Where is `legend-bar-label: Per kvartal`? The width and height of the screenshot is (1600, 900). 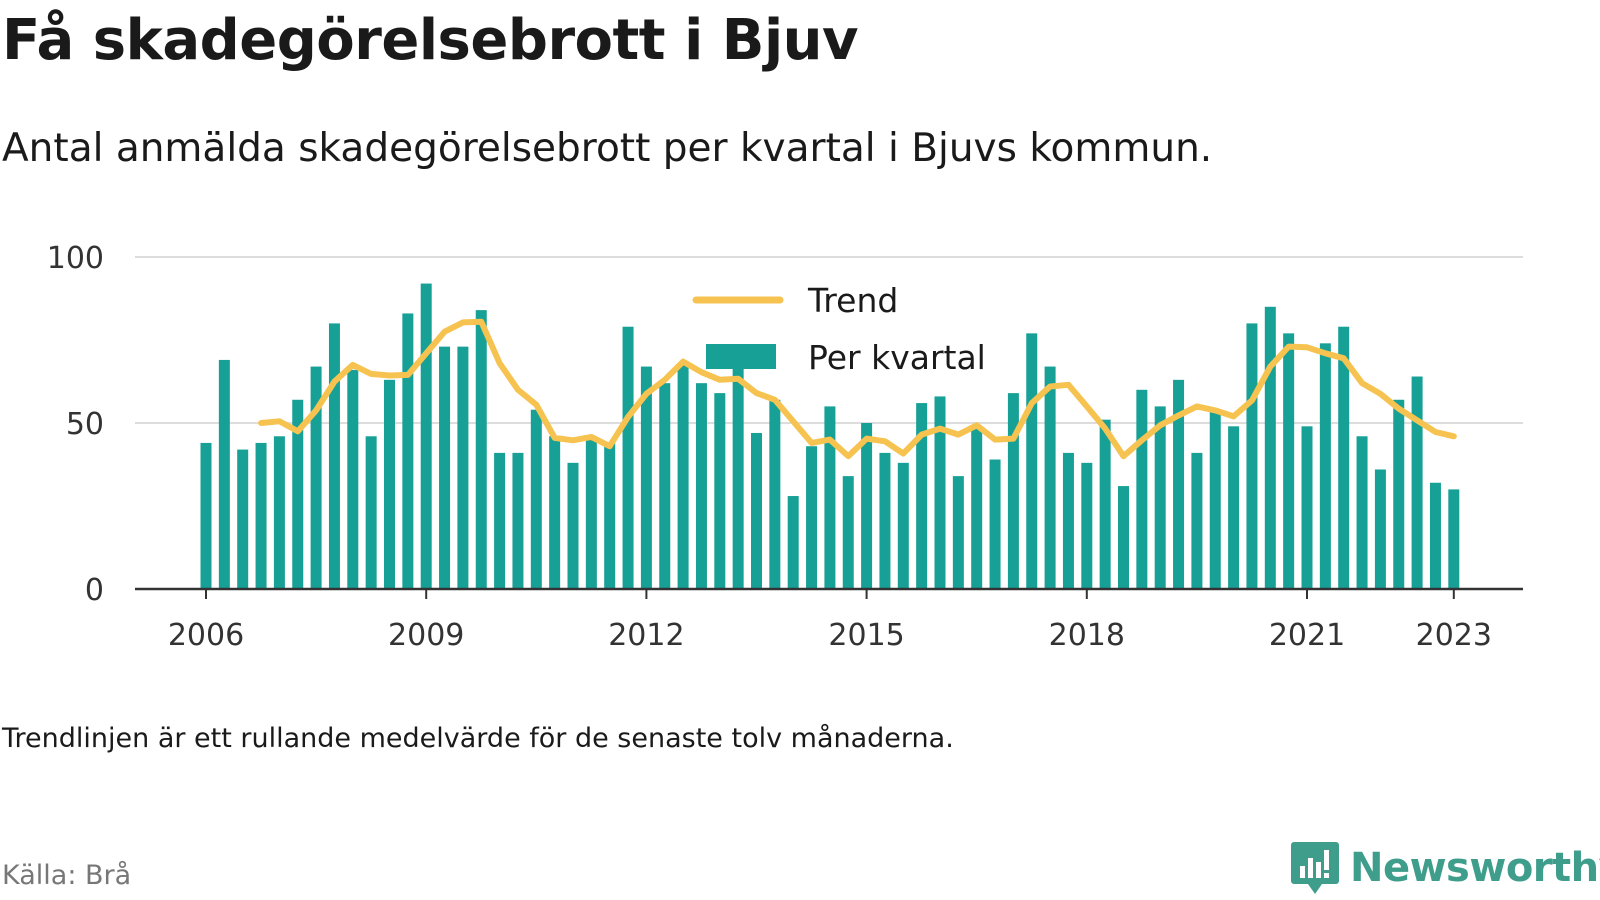
legend-bar-label: Per kvartal is located at coordinates (897, 357).